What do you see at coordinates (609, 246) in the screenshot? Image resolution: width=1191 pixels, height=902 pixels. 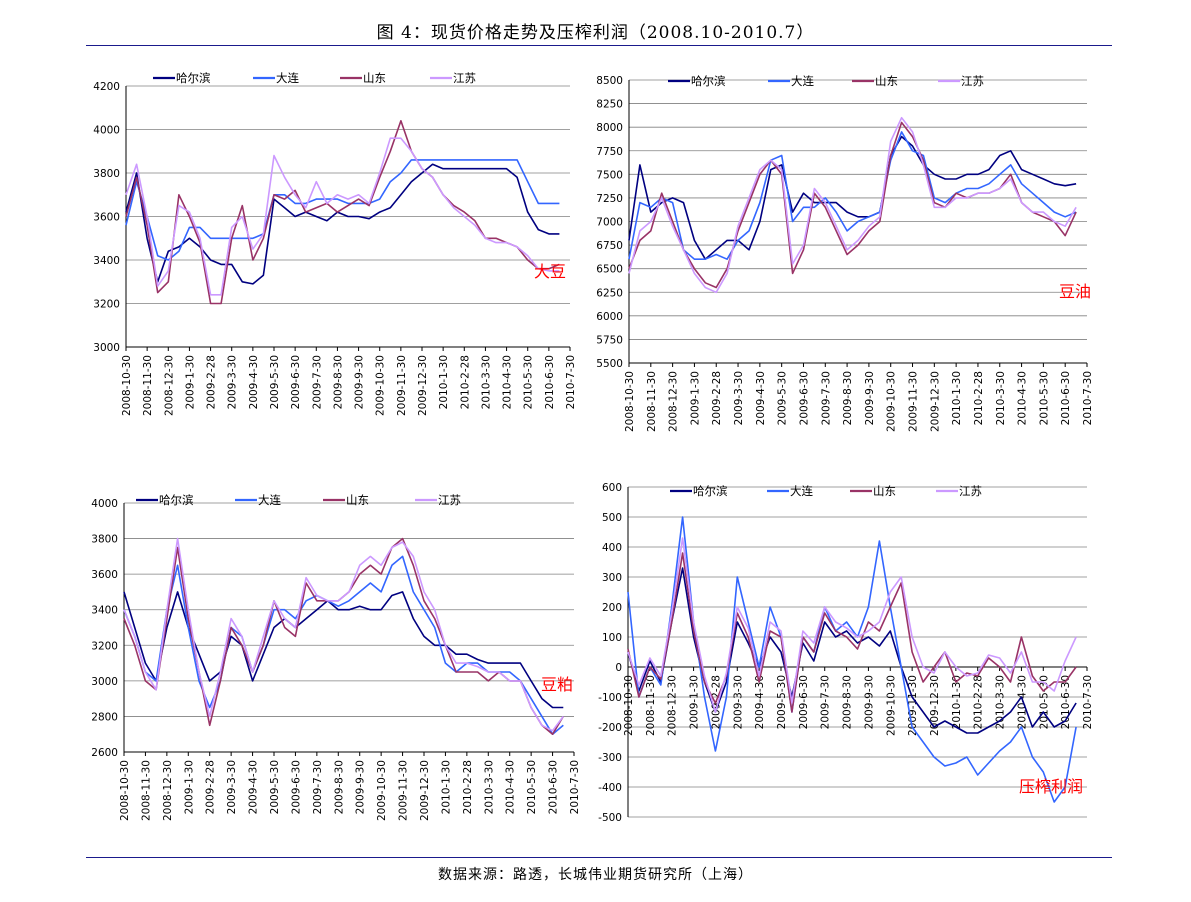 I see `y-tick-label: 6750` at bounding box center [609, 246].